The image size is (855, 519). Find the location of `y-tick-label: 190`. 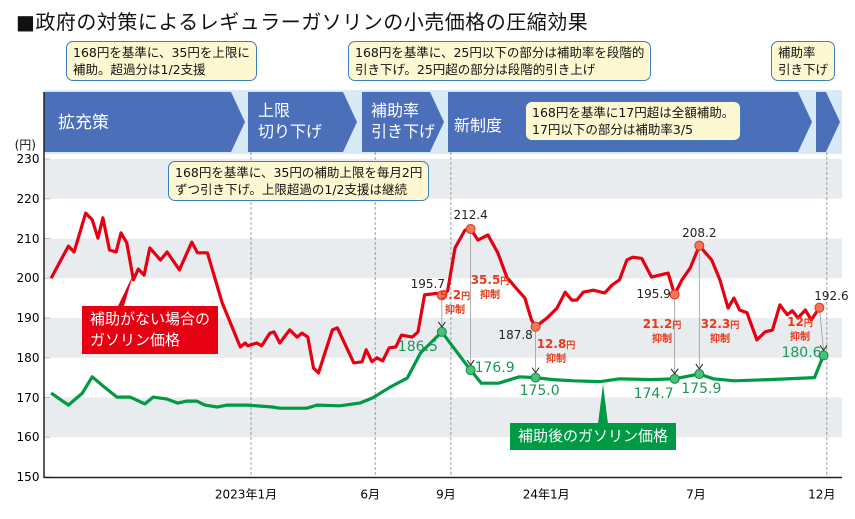

y-tick-label: 190 is located at coordinates (28, 318).